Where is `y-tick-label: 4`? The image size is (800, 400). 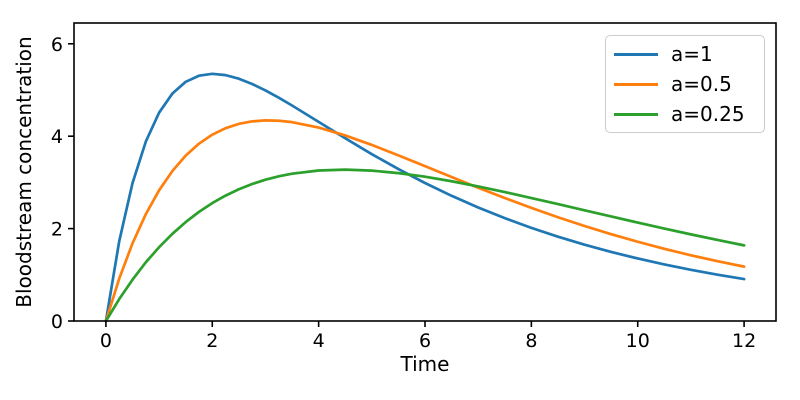 y-tick-label: 4 is located at coordinates (57, 137).